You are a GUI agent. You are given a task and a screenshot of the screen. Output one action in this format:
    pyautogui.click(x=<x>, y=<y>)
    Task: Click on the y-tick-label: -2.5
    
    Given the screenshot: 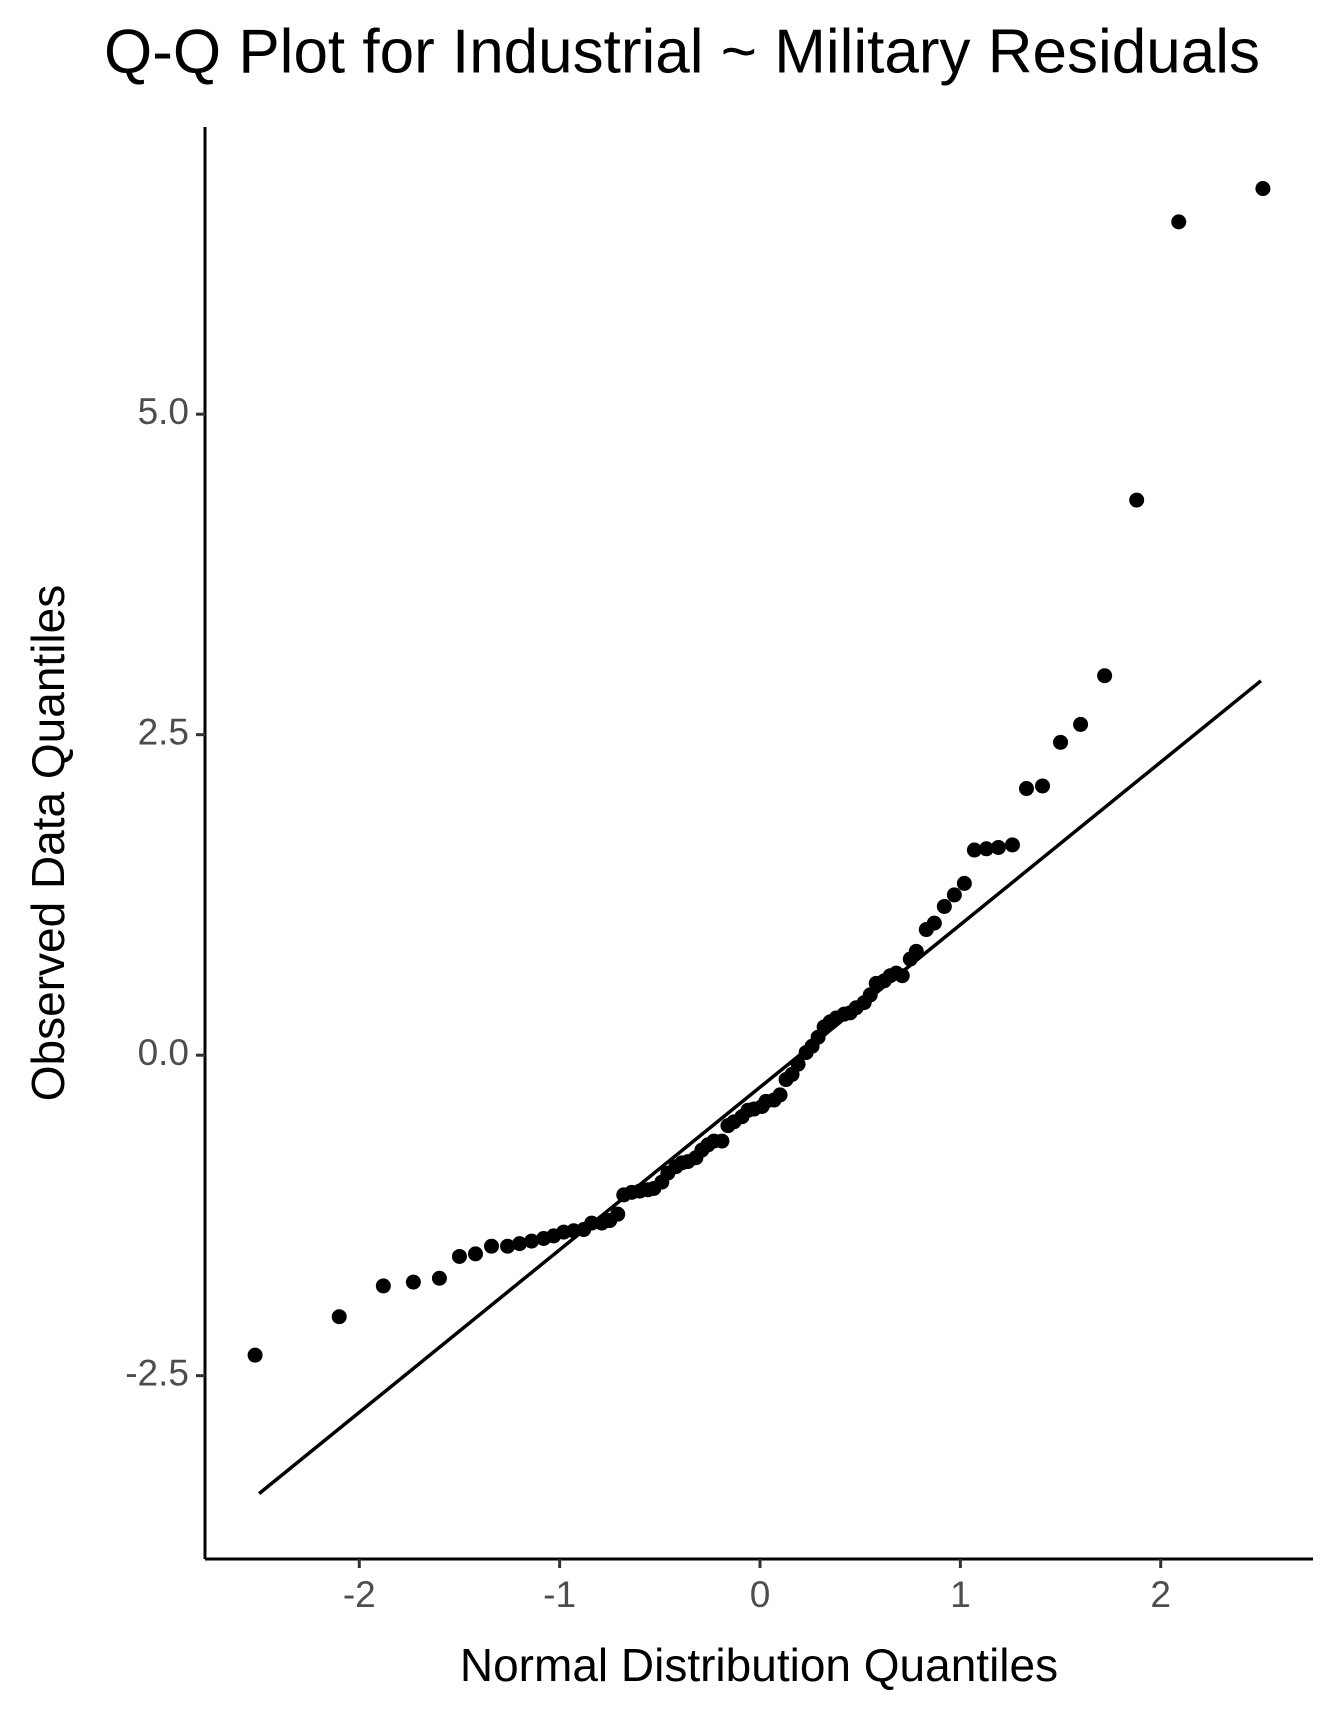 What is the action you would take?
    pyautogui.click(x=157, y=1372)
    